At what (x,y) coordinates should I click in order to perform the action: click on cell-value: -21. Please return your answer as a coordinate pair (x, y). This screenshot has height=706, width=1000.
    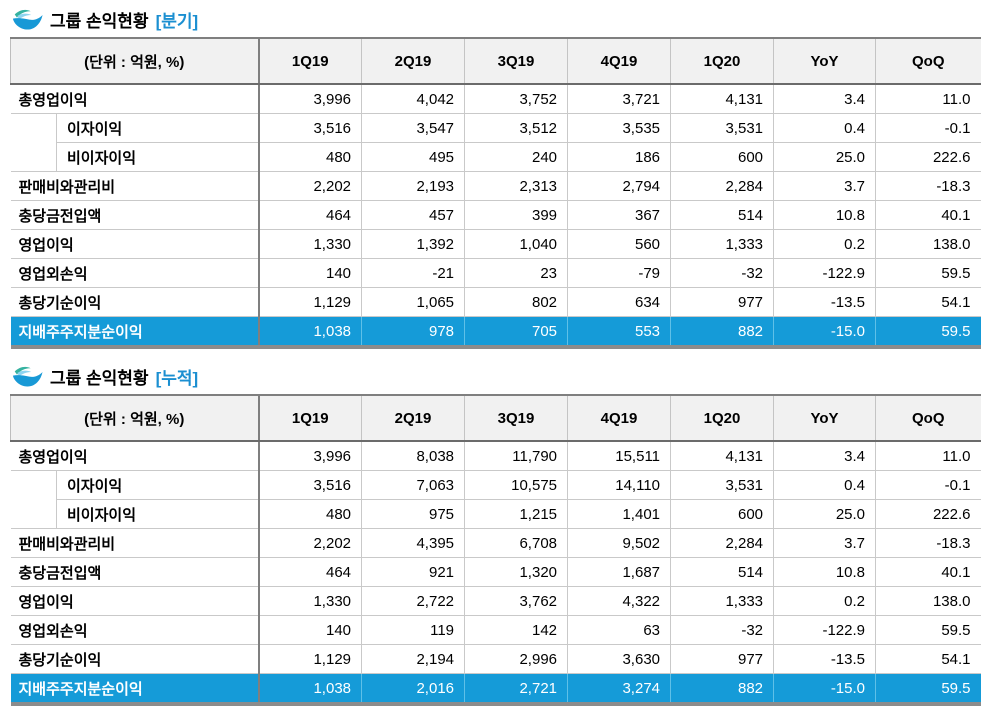
    Looking at the image, I should click on (413, 273).